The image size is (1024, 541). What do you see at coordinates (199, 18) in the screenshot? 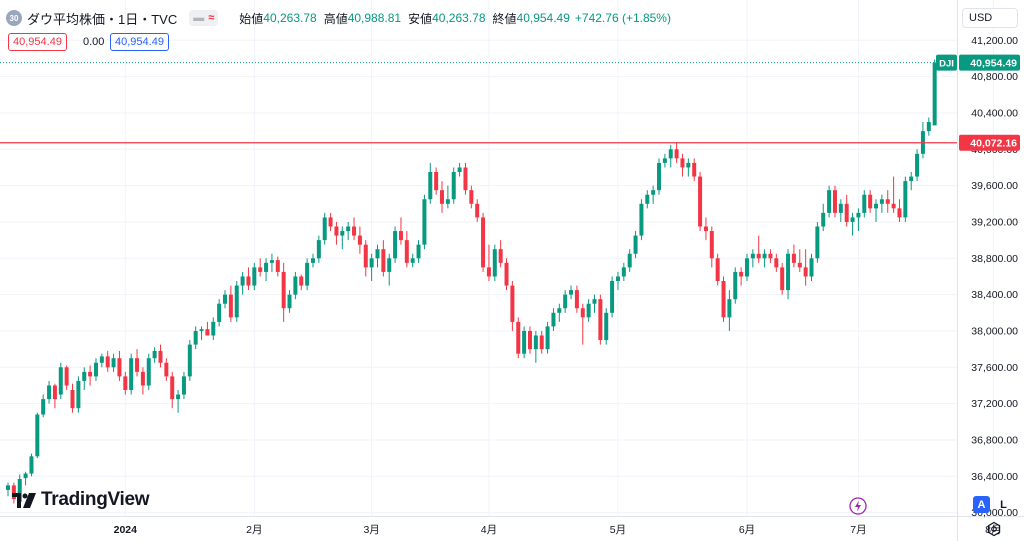
I see `minus-icon: ▬` at bounding box center [199, 18].